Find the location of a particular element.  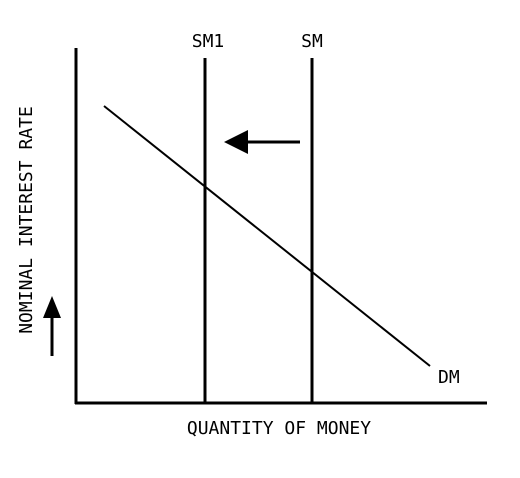

y-axis-label: NOMINAL INTEREST RATE is located at coordinates (26, 220).